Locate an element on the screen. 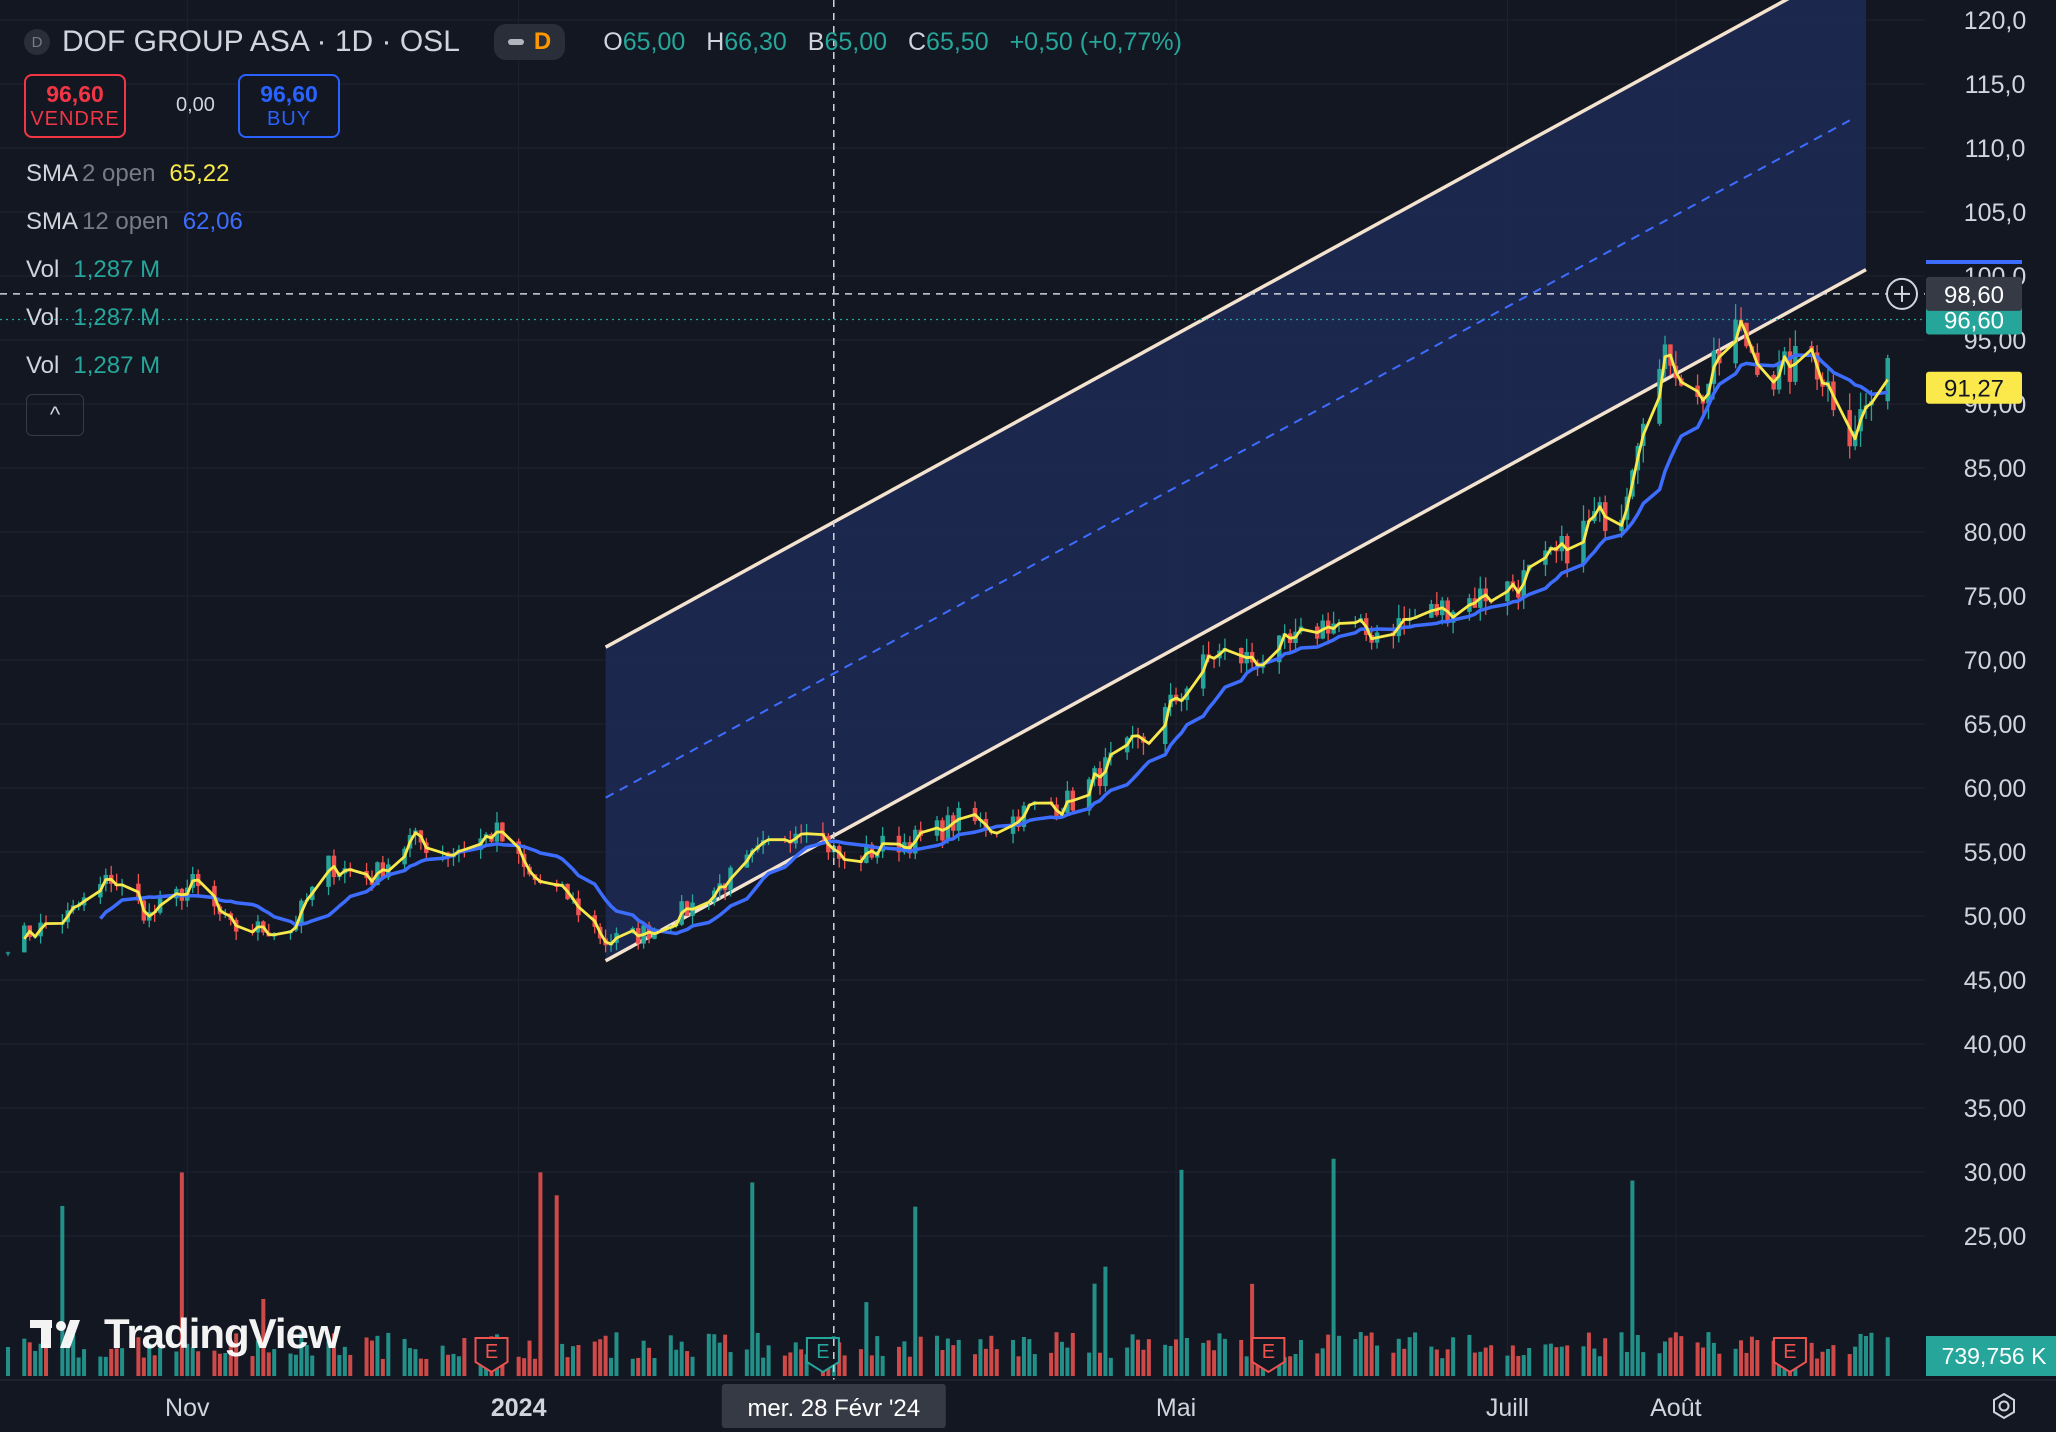 The image size is (2056, 1432). price-axis-label: 55,00 is located at coordinates (1995, 853).